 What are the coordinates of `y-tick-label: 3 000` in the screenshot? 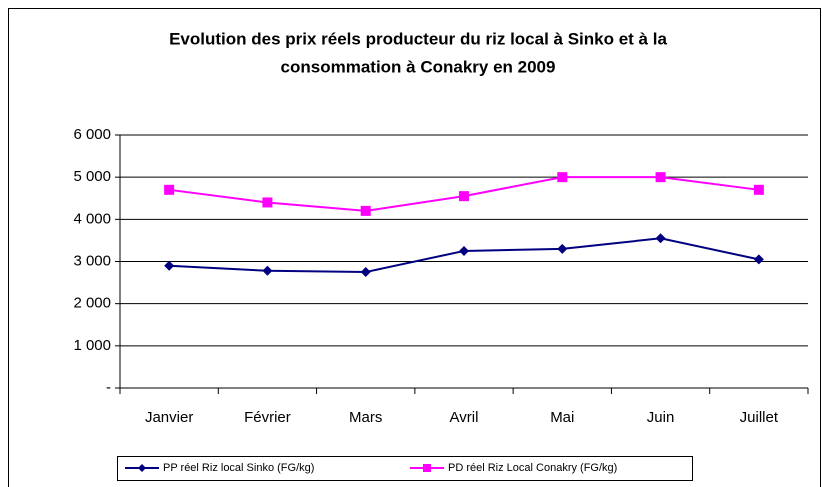 It's located at (92, 260).